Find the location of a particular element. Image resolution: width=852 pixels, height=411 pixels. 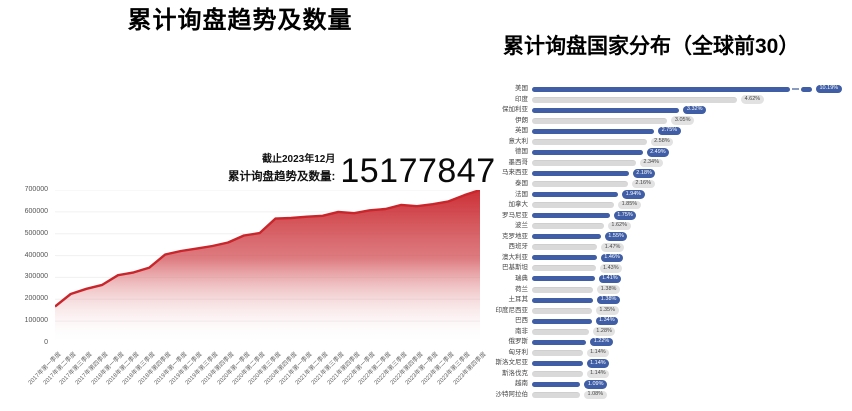

bar-row: 美国 10.19% is located at coordinates (648, 89).